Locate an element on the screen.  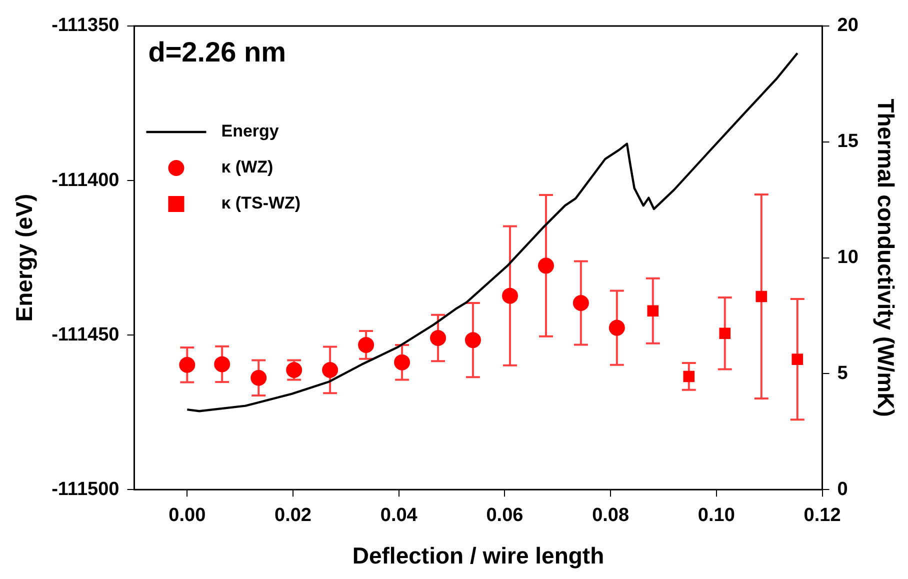
legend-label: Energy is located at coordinates (250, 131).